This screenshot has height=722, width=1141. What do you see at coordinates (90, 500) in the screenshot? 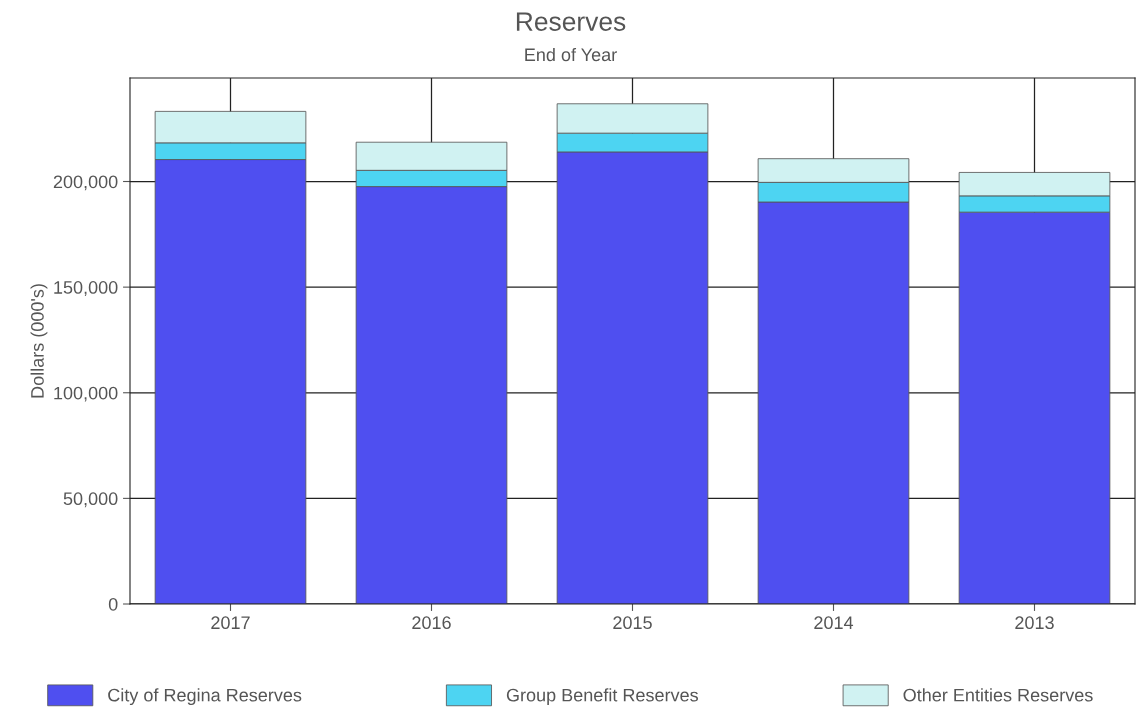
I see `y-tick-label: 50,000` at bounding box center [90, 500].